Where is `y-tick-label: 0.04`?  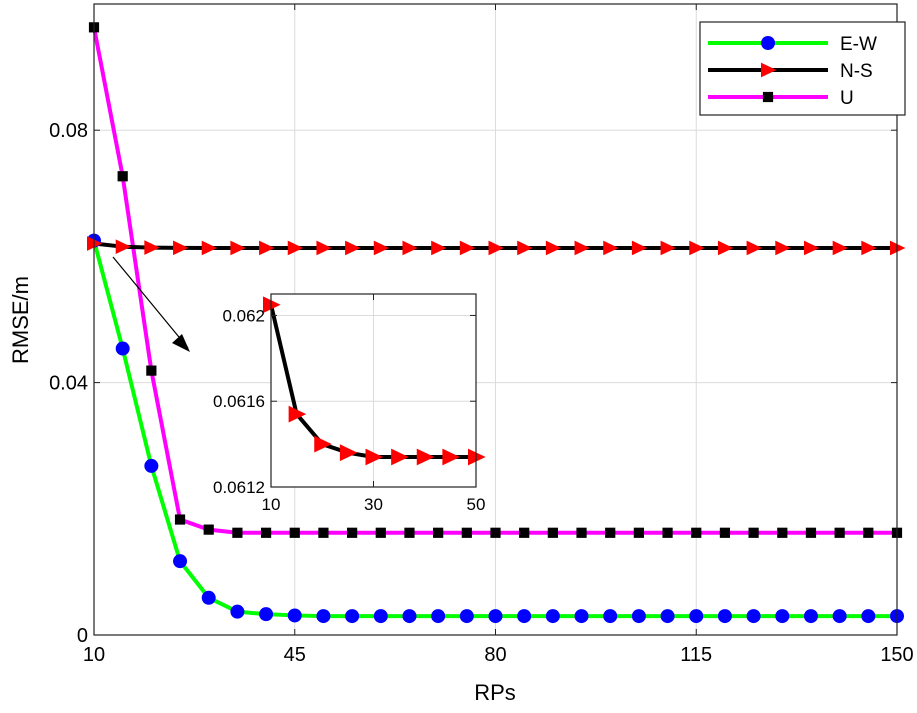 y-tick-label: 0.04 is located at coordinates (68, 384).